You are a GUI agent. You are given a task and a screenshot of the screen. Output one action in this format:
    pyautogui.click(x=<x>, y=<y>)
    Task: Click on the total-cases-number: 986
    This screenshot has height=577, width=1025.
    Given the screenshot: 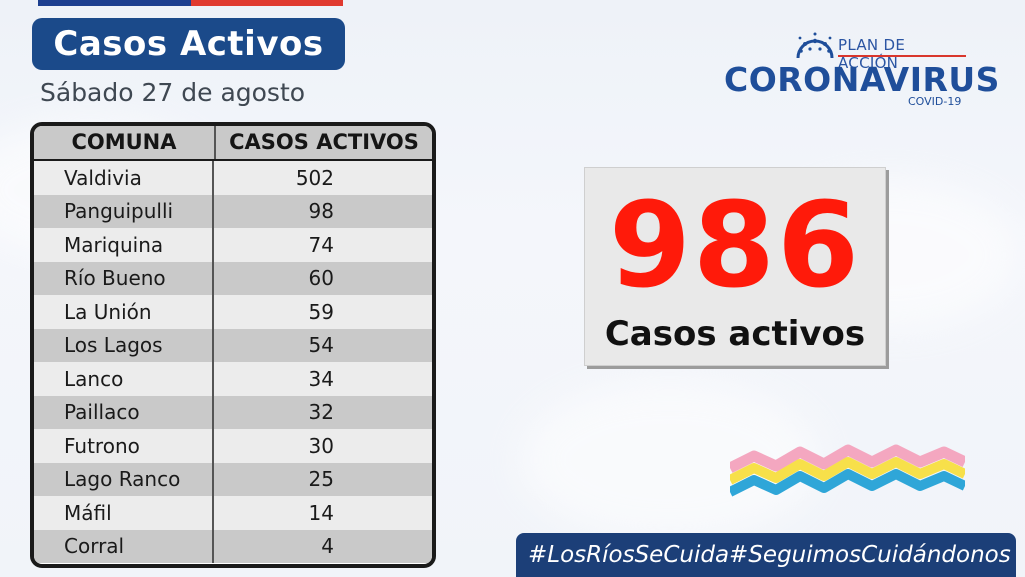 What is the action you would take?
    pyautogui.click(x=735, y=245)
    